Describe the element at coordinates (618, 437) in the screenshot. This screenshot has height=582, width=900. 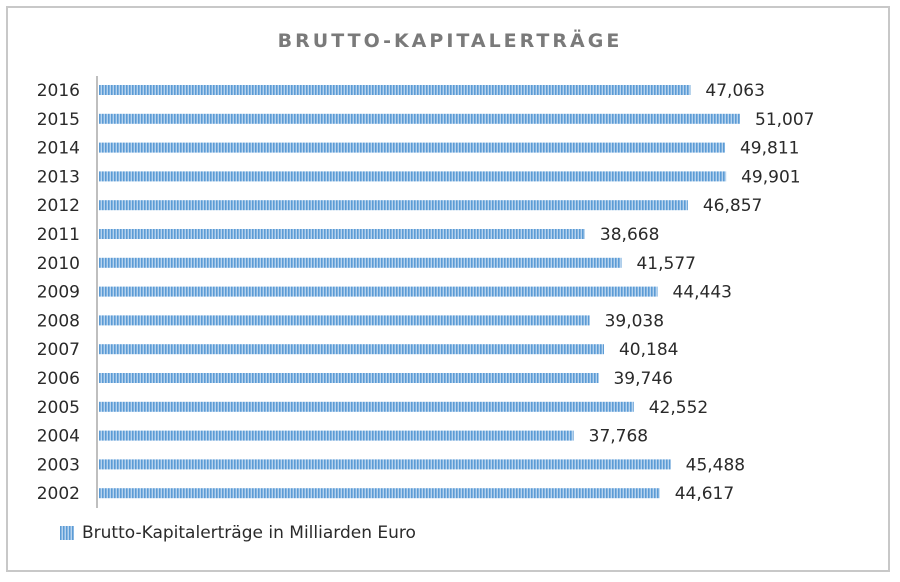
I see `data-label: 37,768` at that location.